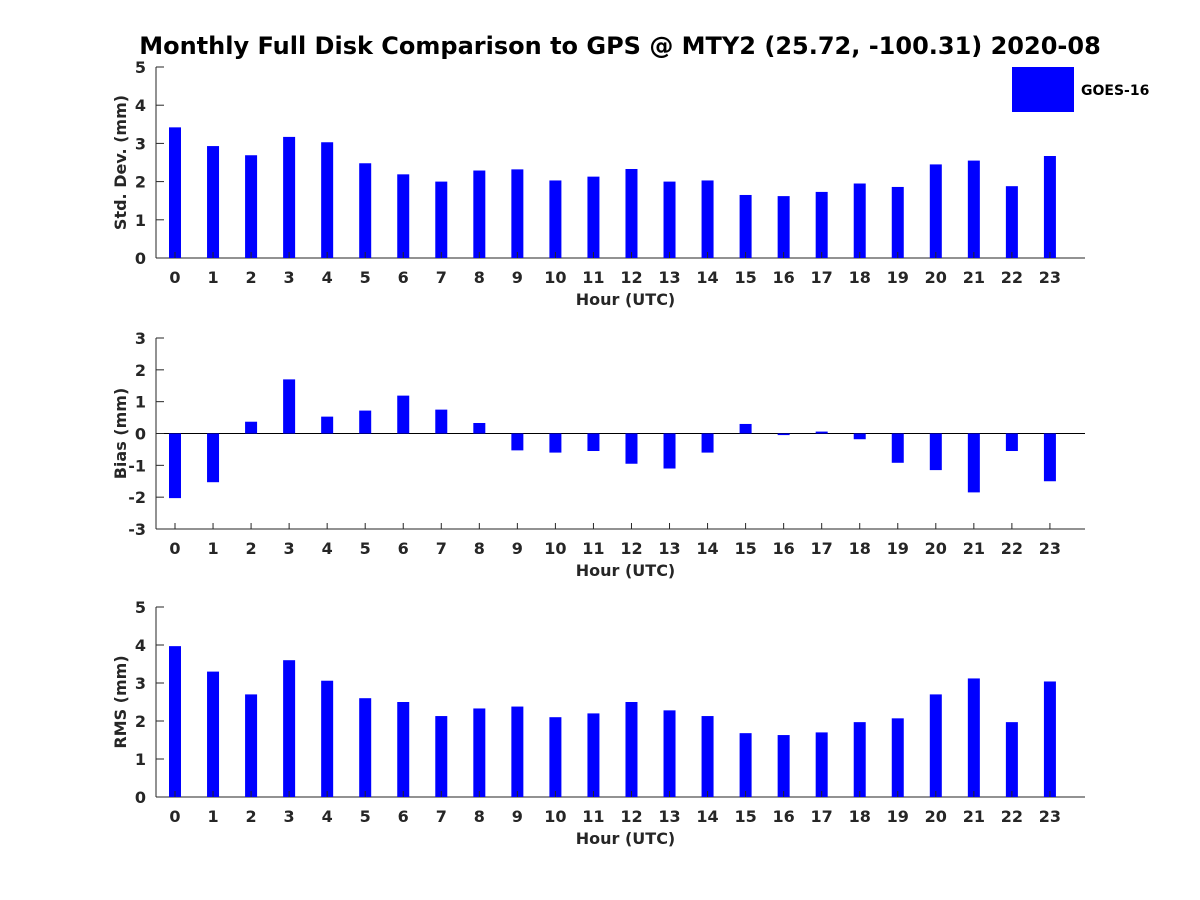 This screenshot has height=900, width=1200. Describe the element at coordinates (669, 277) in the screenshot. I see `std-x-tick-label: 13` at that location.